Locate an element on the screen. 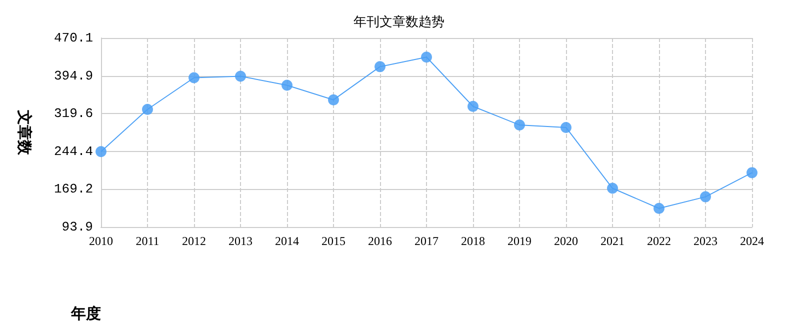  x-tick-label: 2023 is located at coordinates (706, 241).